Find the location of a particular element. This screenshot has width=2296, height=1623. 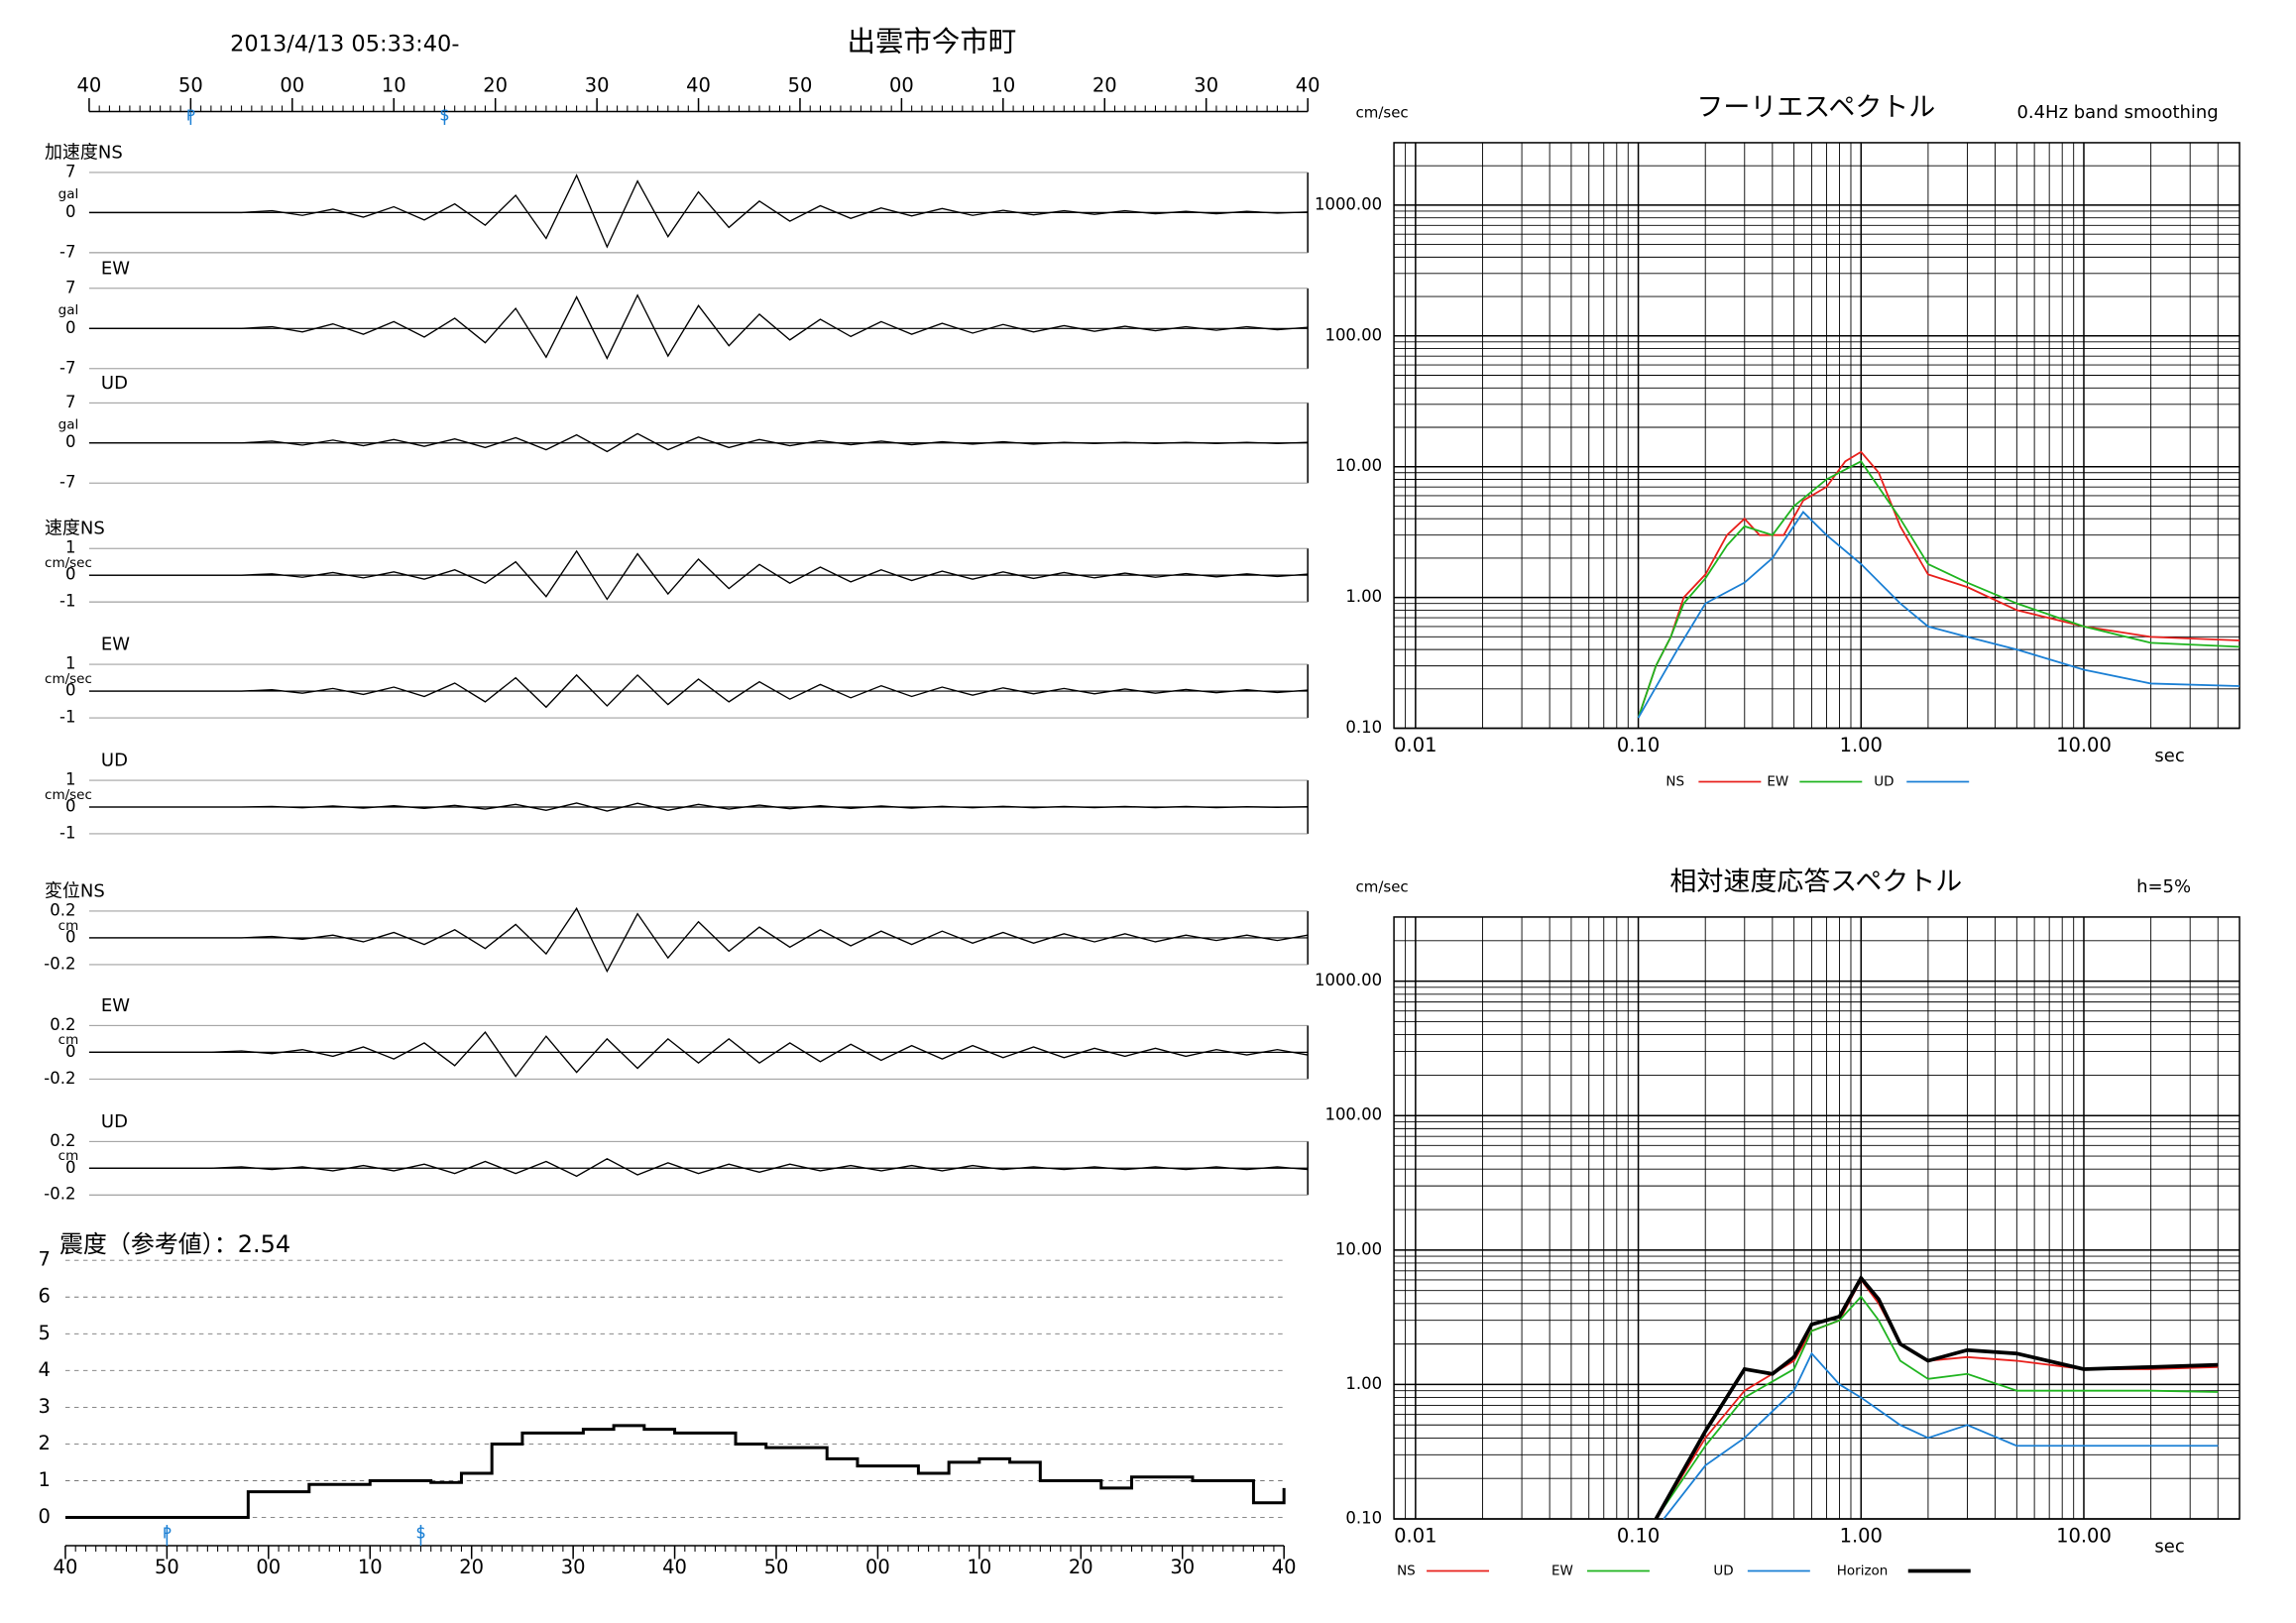

legend-label: EW is located at coordinates (1562, 1571).